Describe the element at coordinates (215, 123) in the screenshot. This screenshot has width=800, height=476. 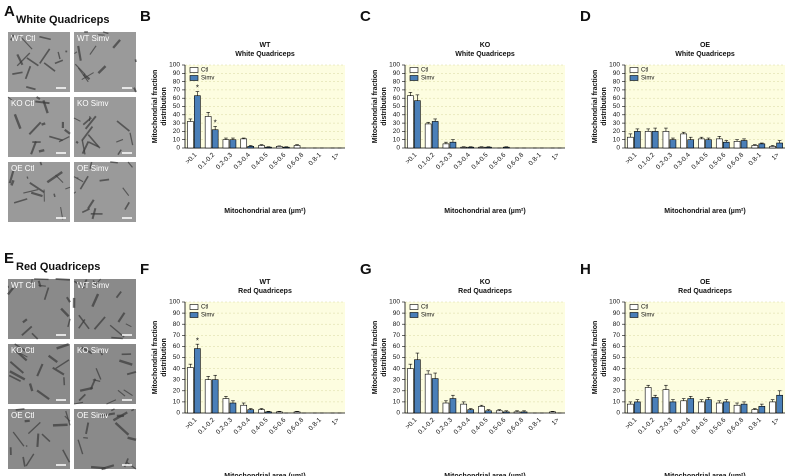
I see `significance: *` at that location.